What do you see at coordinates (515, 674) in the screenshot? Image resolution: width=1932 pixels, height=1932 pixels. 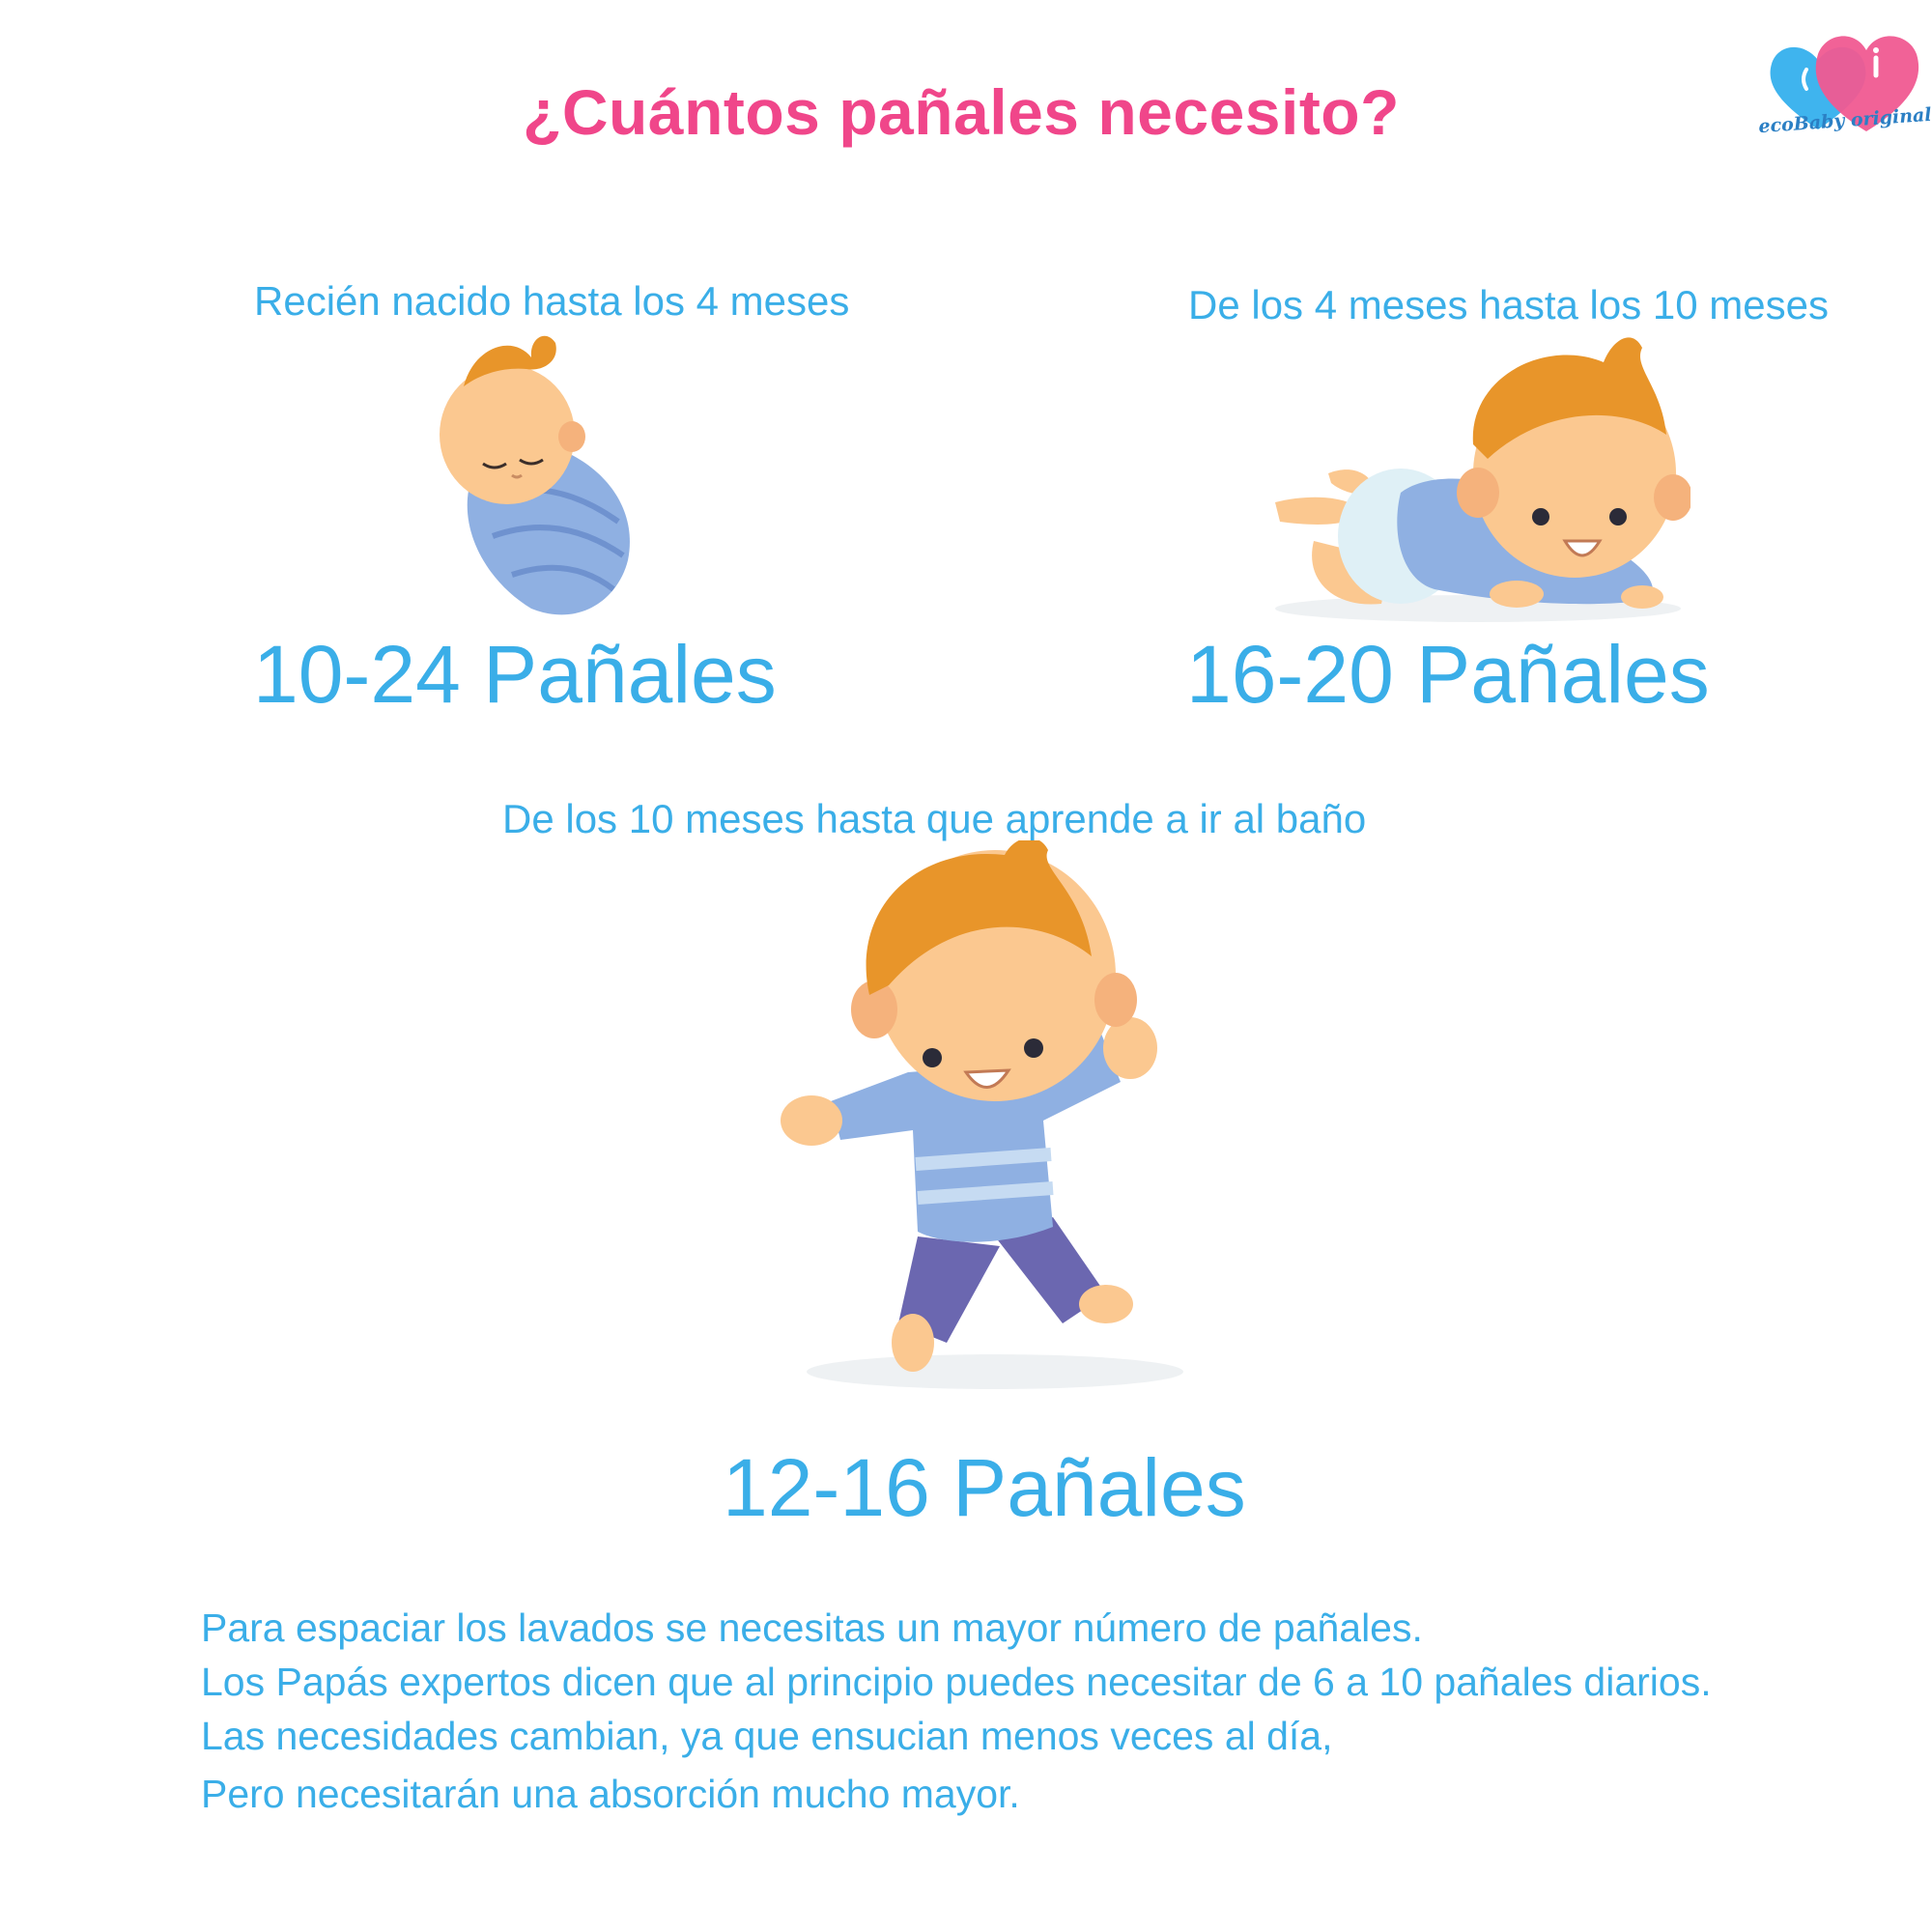 I see `stage-1-count: 10-24 Pañales` at bounding box center [515, 674].